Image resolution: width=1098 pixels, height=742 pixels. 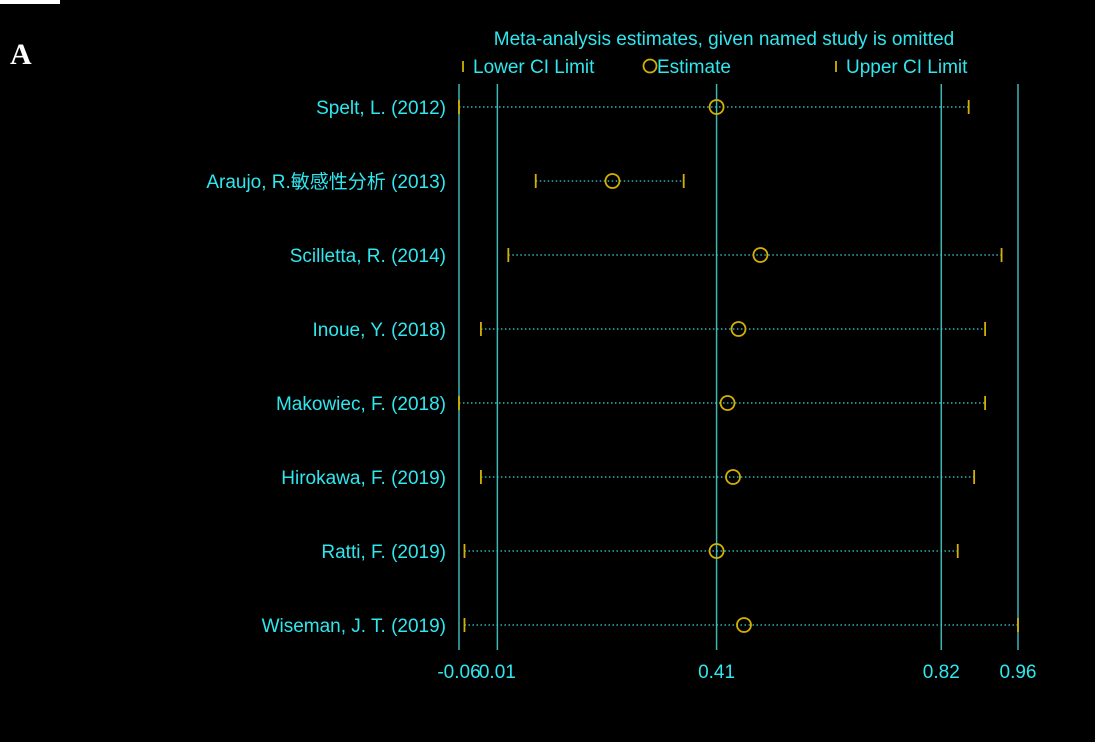 What do you see at coordinates (30, 2) in the screenshot?
I see `top-left-notch` at bounding box center [30, 2].